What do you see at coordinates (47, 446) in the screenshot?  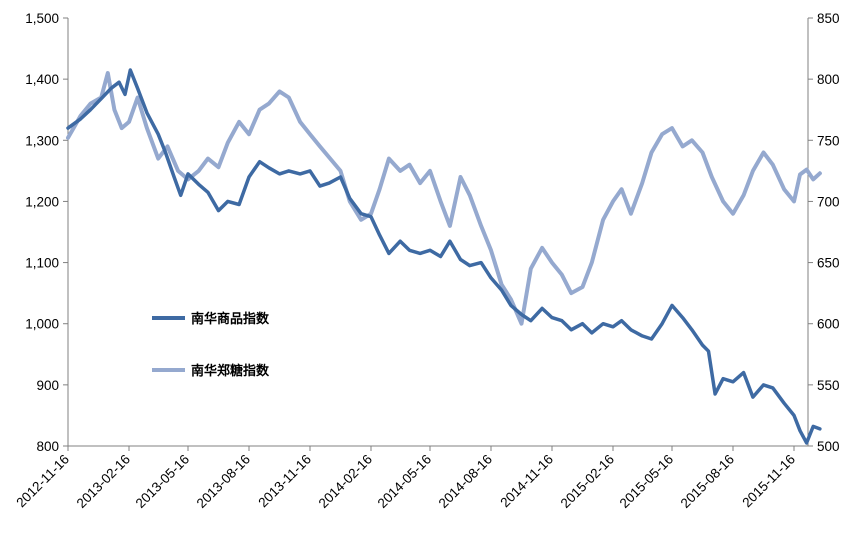 I see `left-tick-label: 800` at bounding box center [47, 446].